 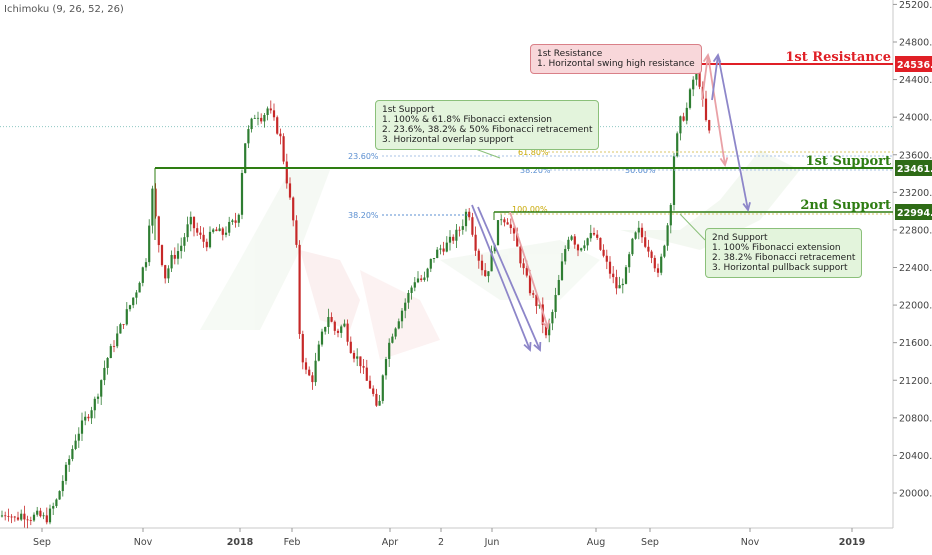 What do you see at coordinates (915, 456) in the screenshot?
I see `y-tick-label: 20400.0` at bounding box center [915, 456].